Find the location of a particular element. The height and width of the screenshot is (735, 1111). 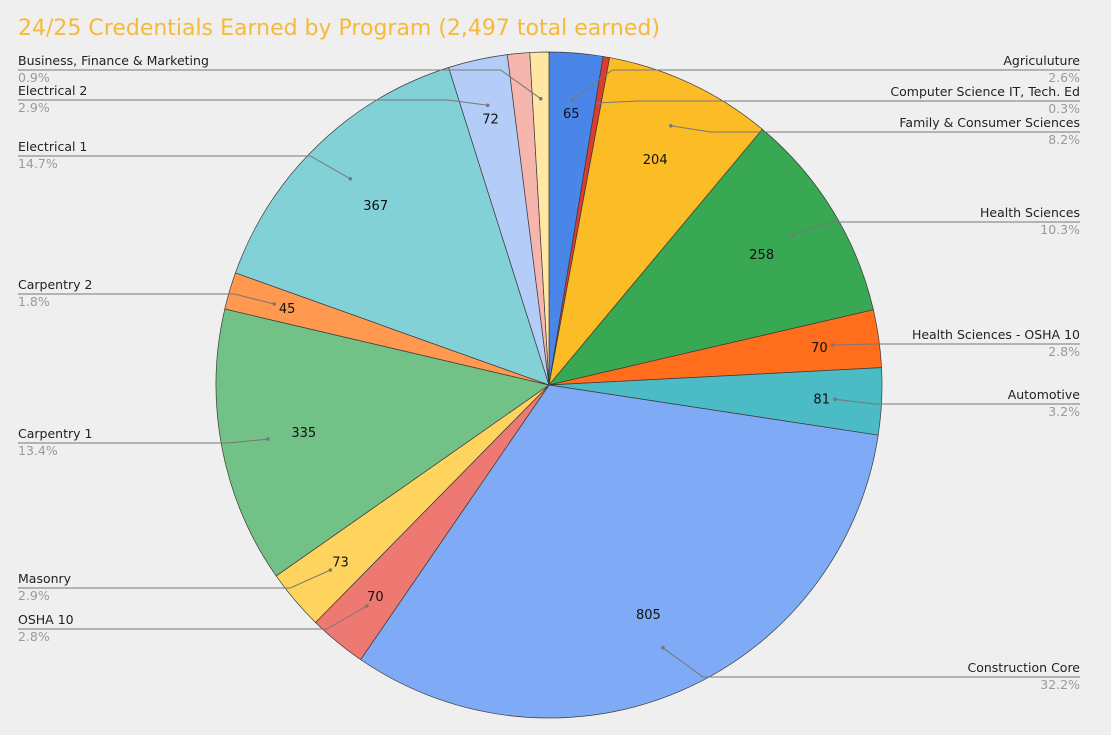

pie-slice-business-finance-marketing is located at coordinates (539, 218).